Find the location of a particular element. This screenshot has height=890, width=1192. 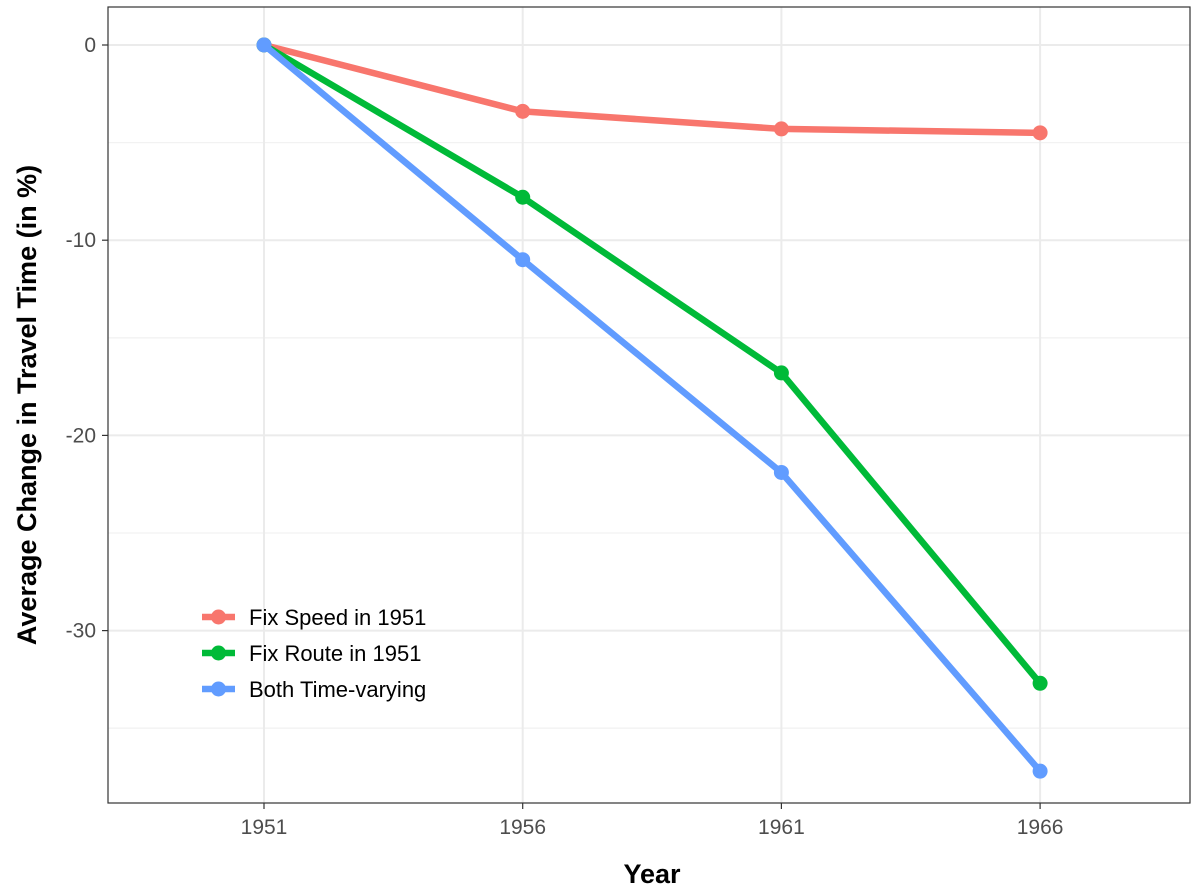

y-tick-label: -30 is located at coordinates (81, 631).